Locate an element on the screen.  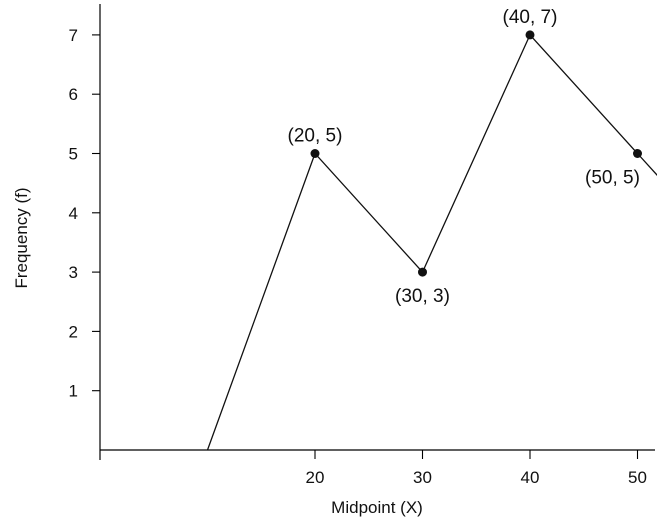
y-tick-label: 6 is located at coordinates (73, 94).